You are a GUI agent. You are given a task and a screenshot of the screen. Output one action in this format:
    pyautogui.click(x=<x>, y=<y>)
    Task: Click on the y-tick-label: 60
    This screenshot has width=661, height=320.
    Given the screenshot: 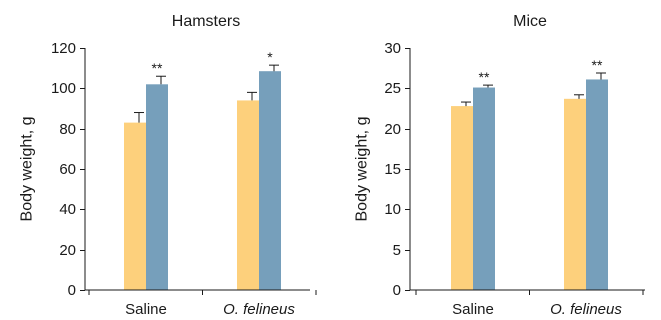 What is the action you would take?
    pyautogui.click(x=67, y=169)
    